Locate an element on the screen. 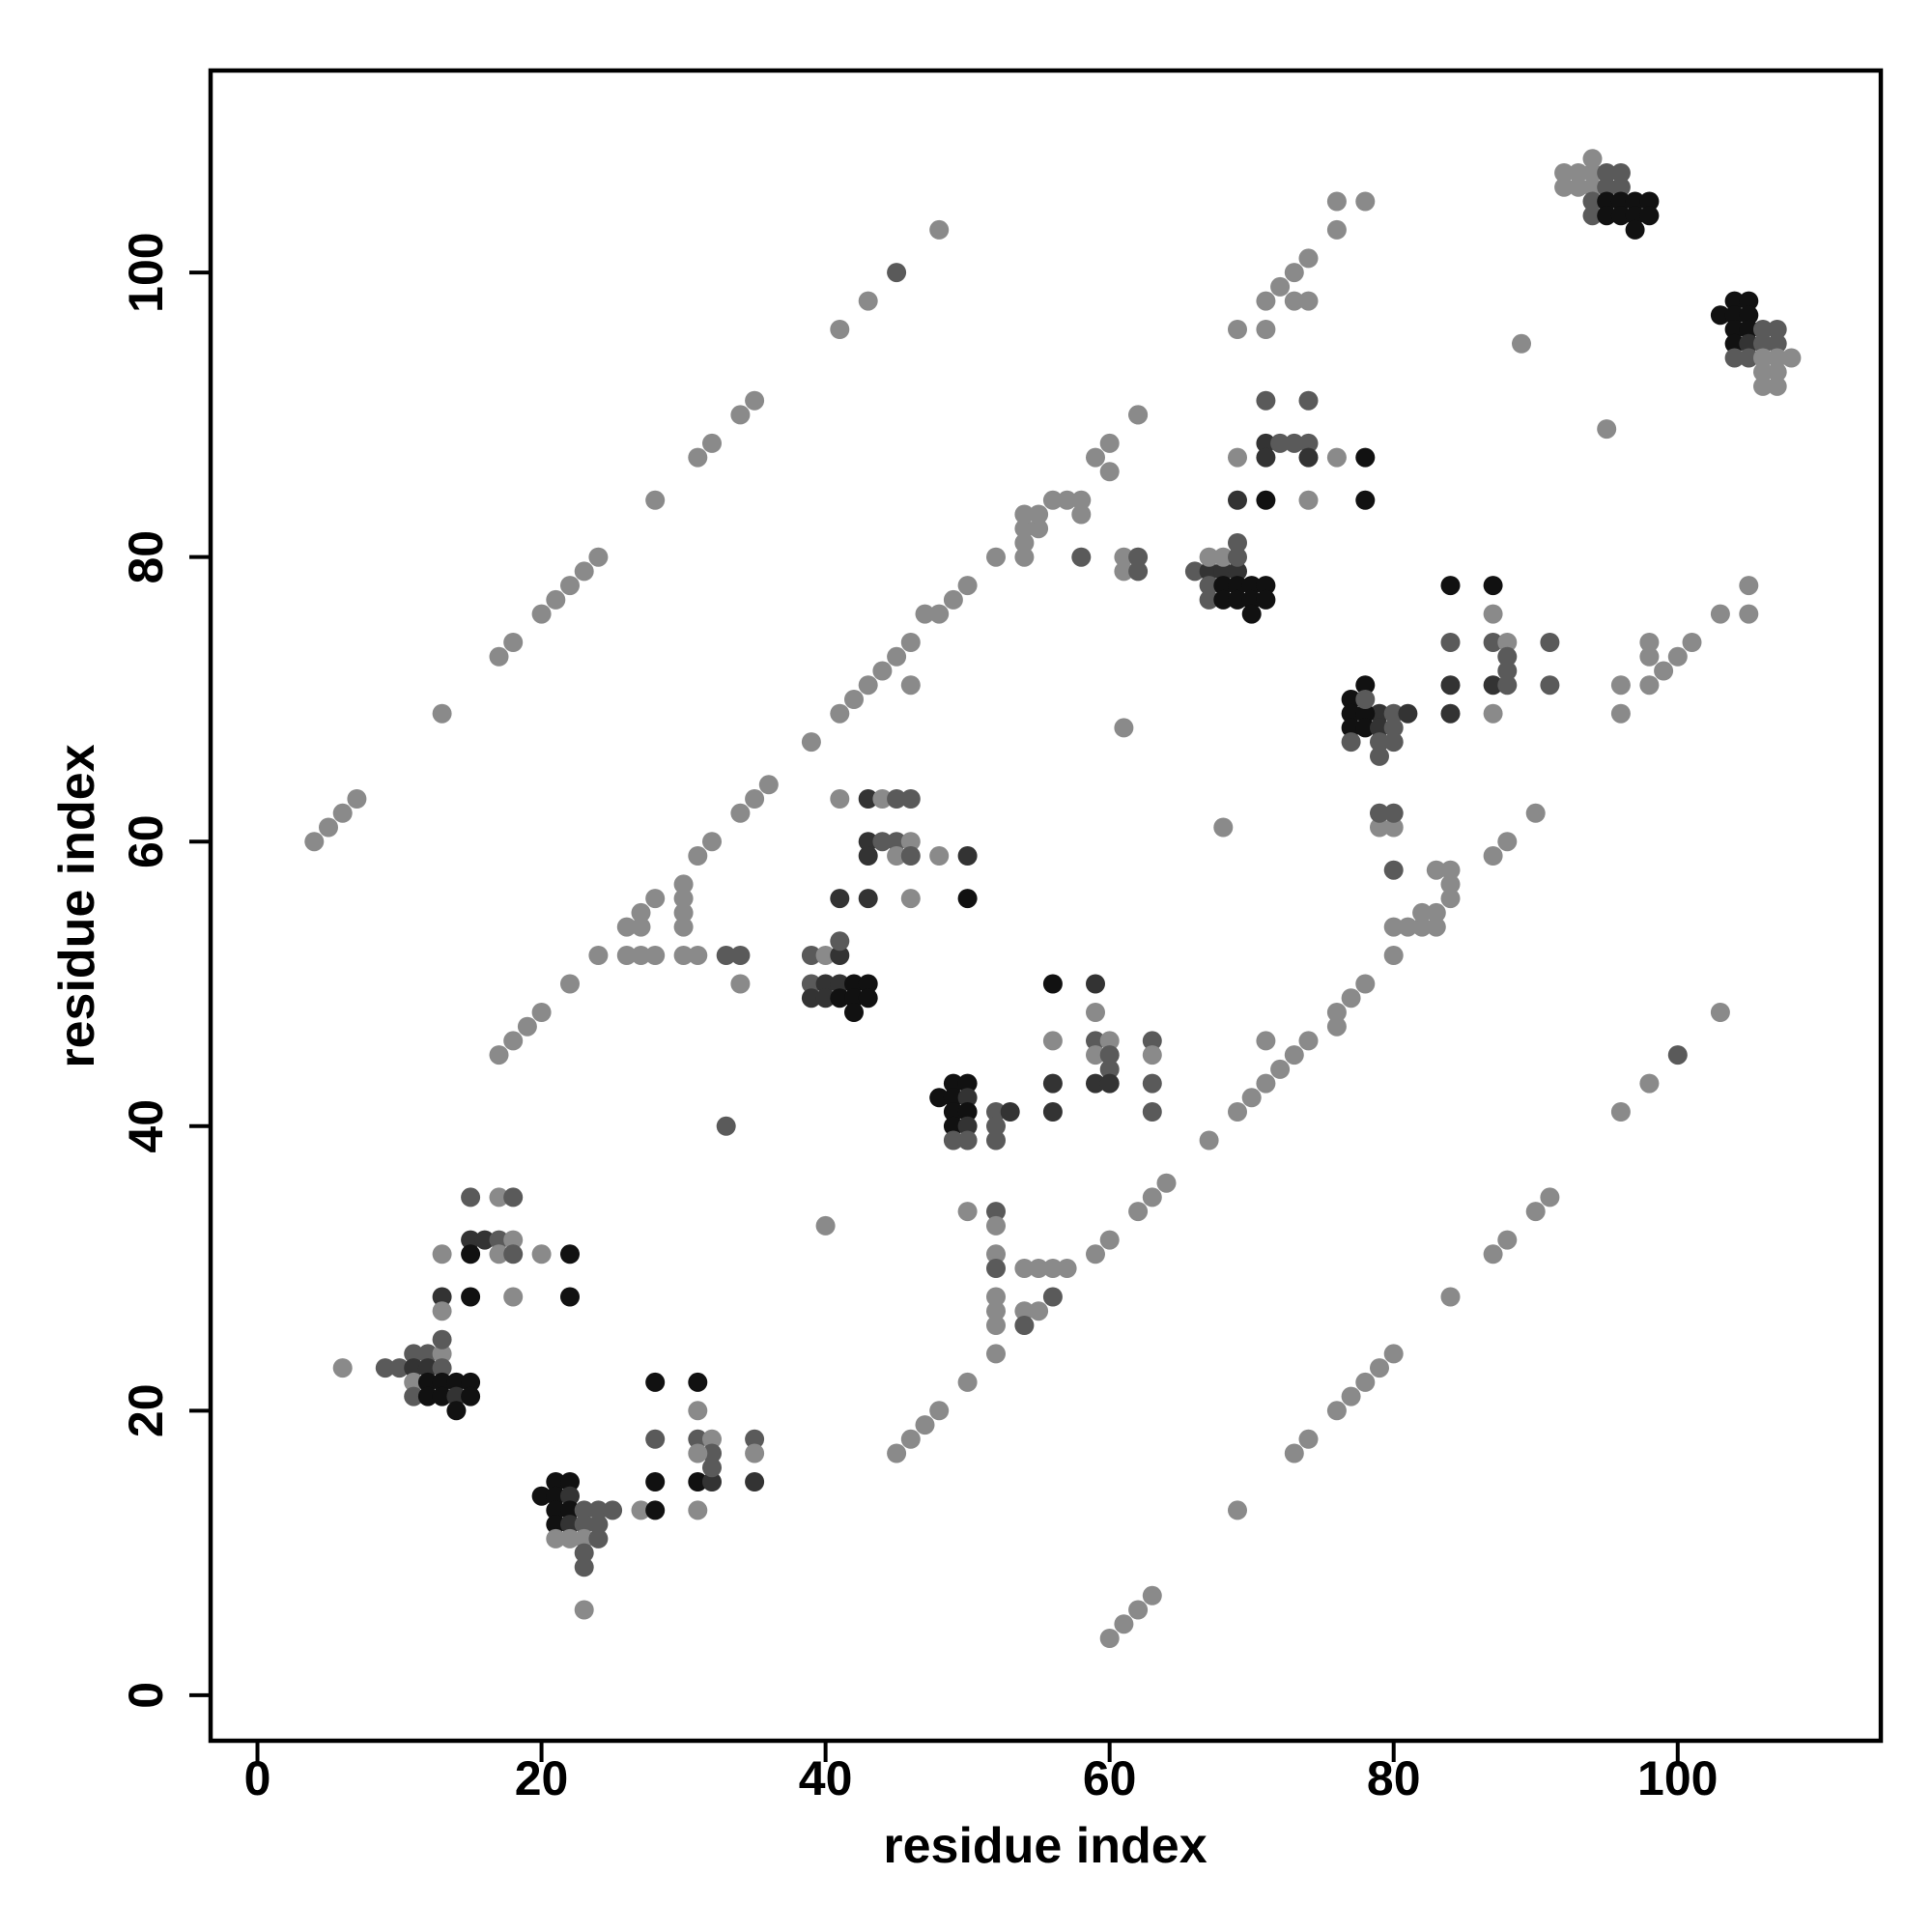 Image resolution: width=1932 pixels, height=1932 pixels. y-axis-title: residue index is located at coordinates (77, 905).